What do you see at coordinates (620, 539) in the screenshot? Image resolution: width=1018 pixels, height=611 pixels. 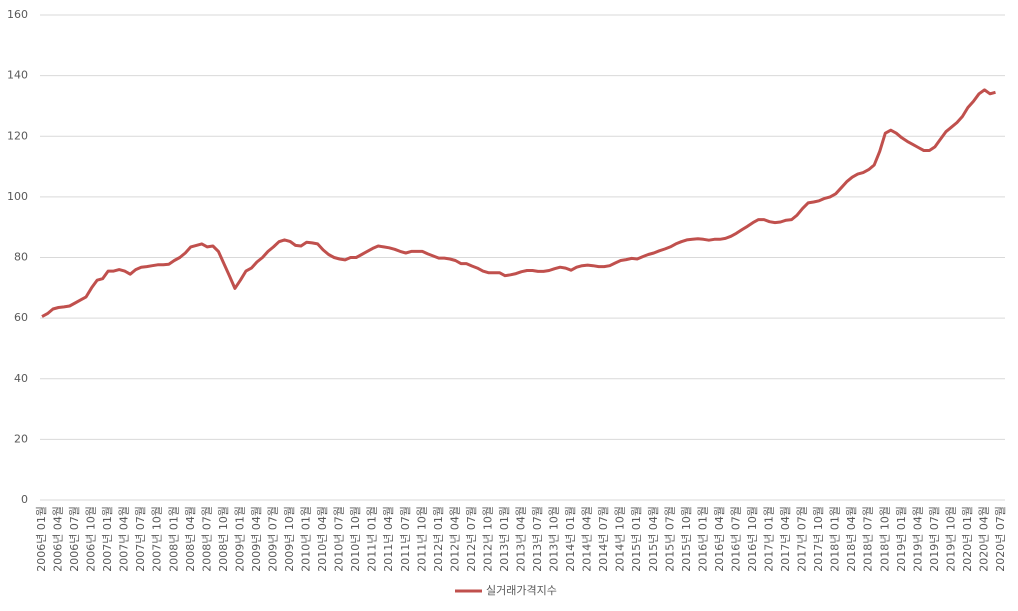 I see `x-tick-label: 2014년 10월` at bounding box center [620, 539].